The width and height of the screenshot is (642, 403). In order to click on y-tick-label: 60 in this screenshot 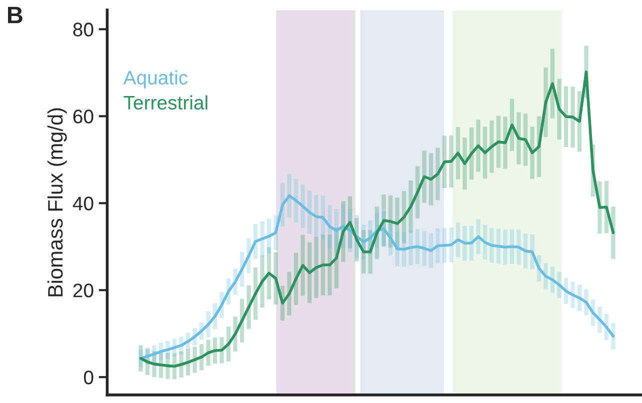, I will do `click(83, 117)`.